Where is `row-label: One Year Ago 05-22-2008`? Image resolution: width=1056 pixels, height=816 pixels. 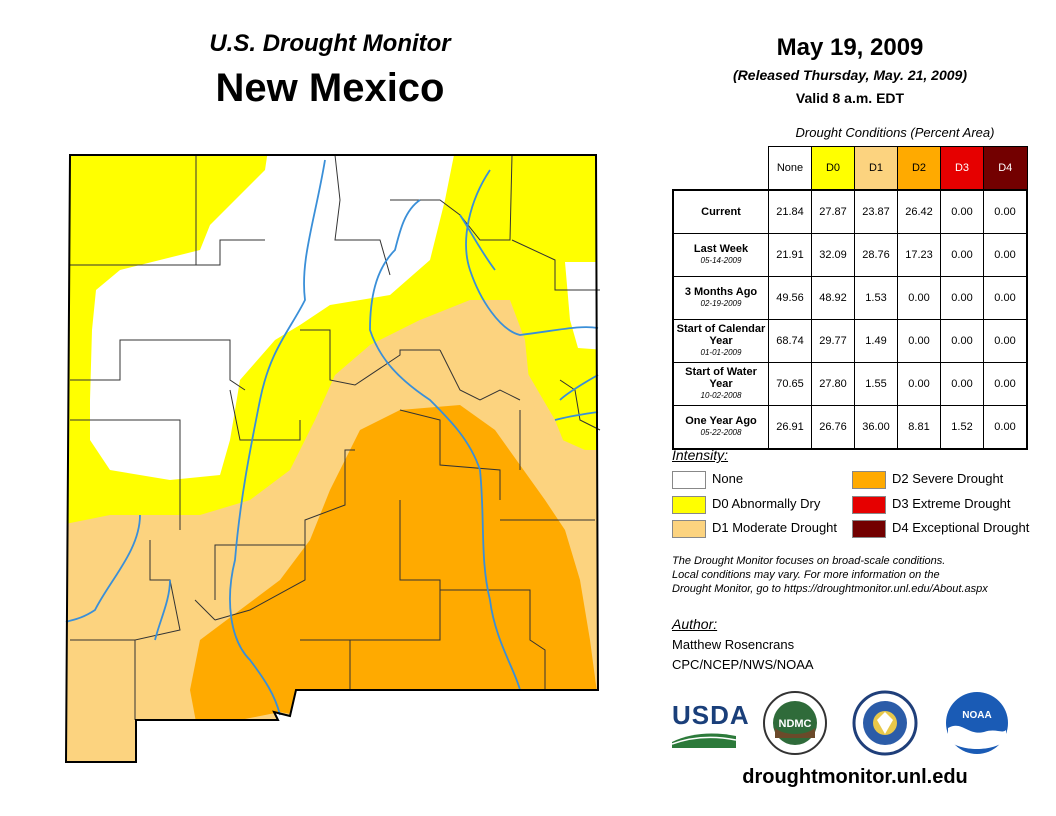 row-label: One Year Ago 05-22-2008 is located at coordinates (720, 427).